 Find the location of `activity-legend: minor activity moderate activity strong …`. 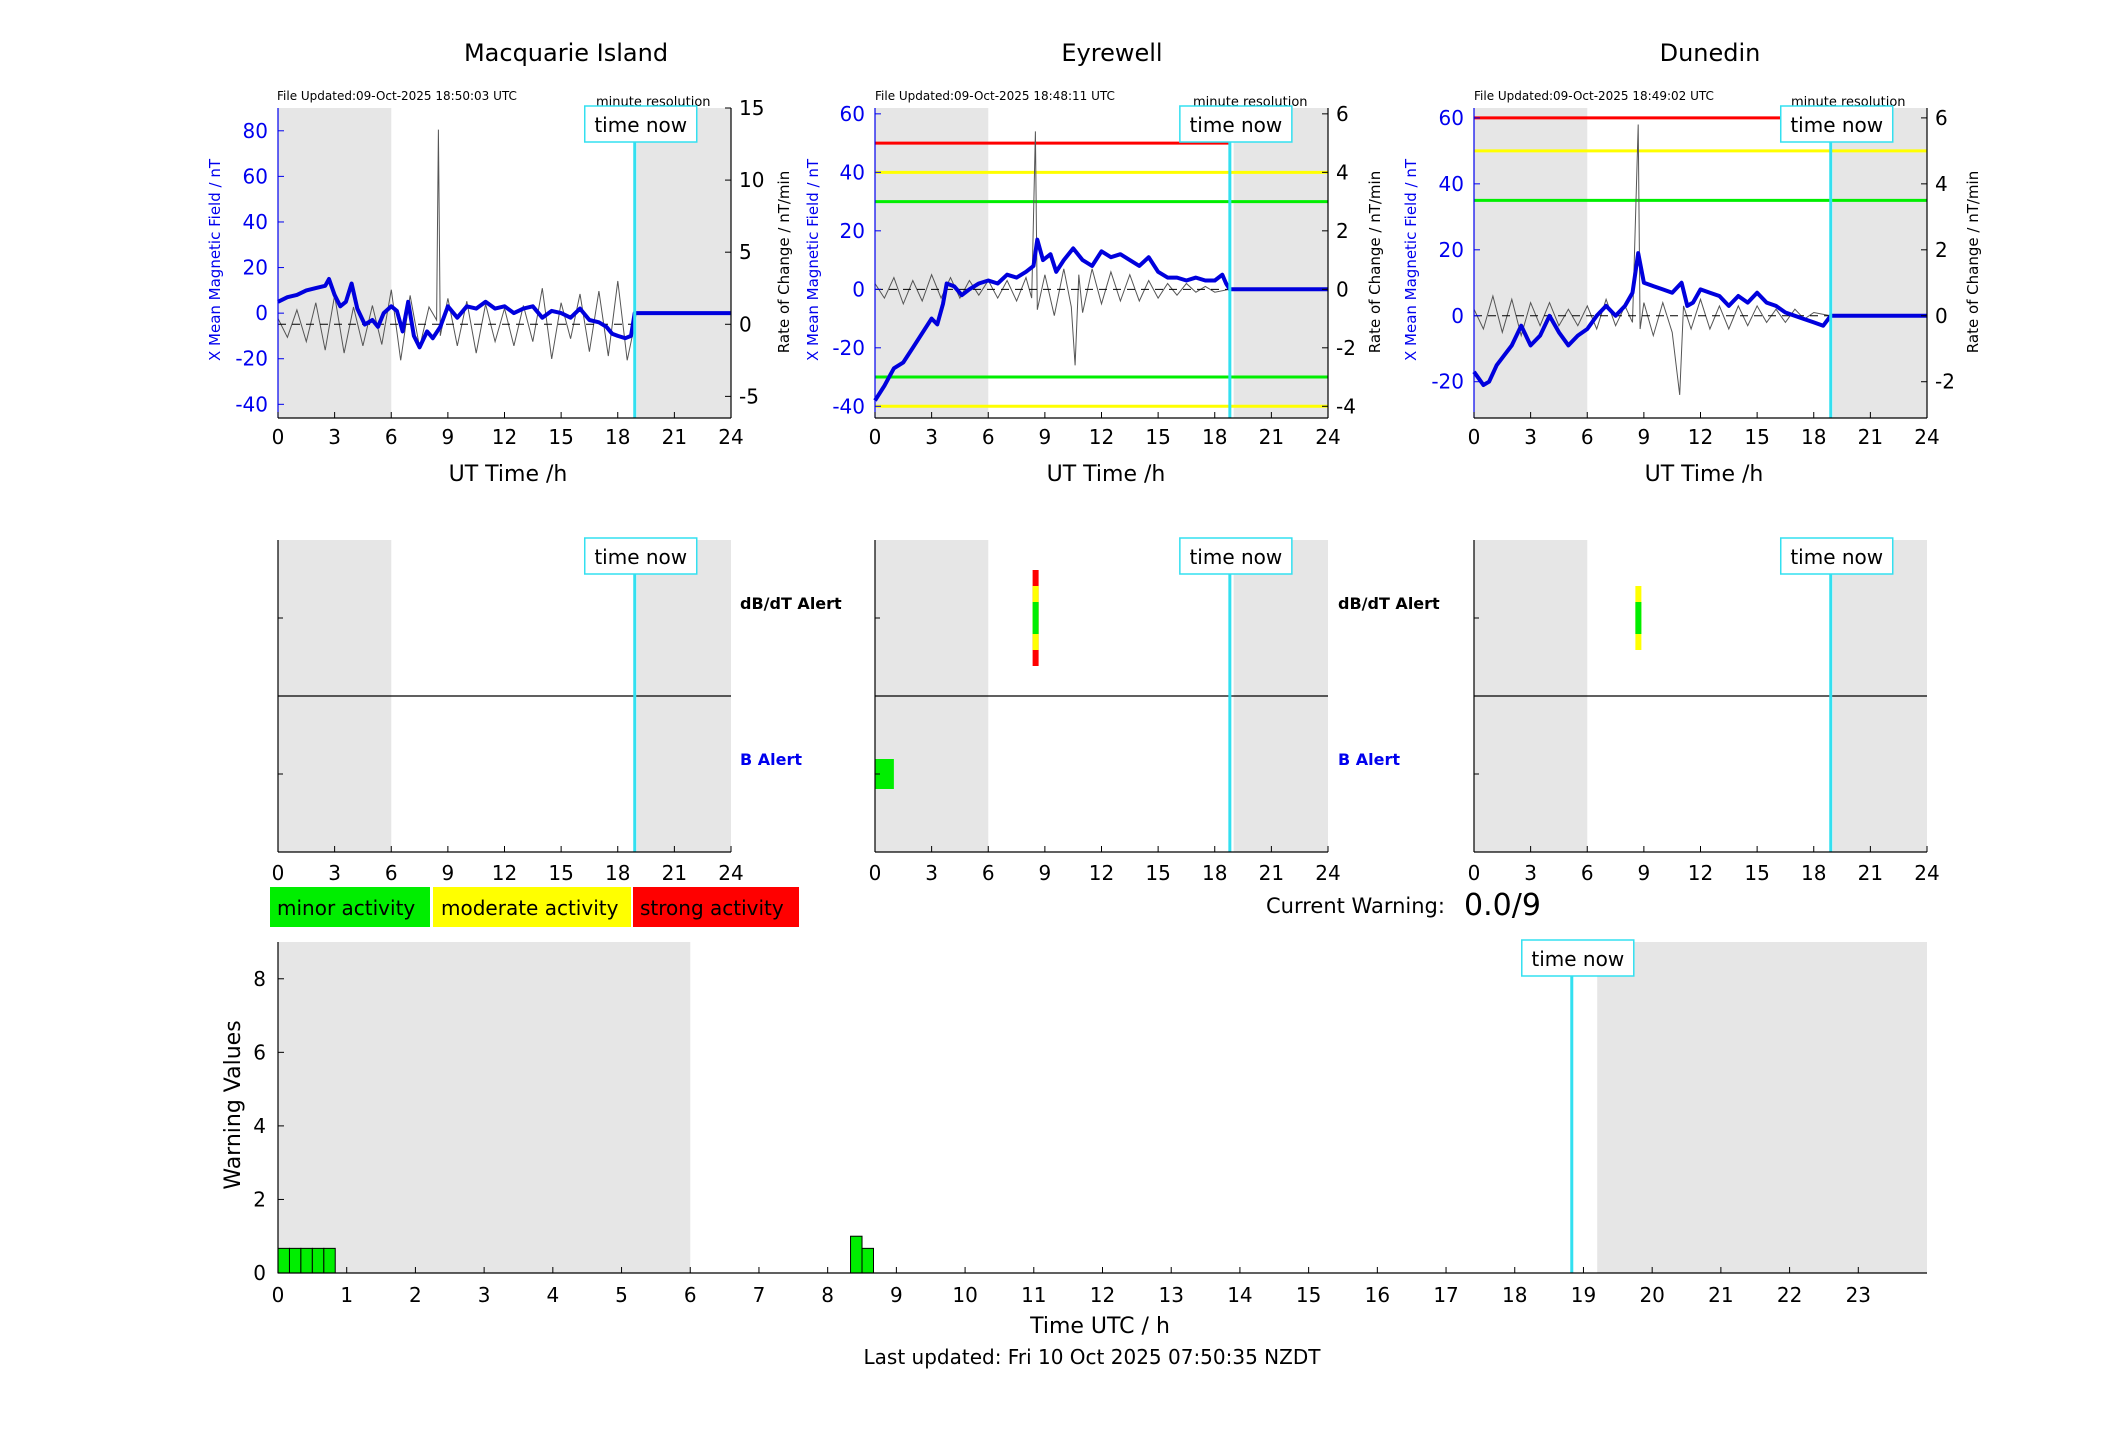

activity-legend: minor activity moderate activity strong … is located at coordinates (534, 907).